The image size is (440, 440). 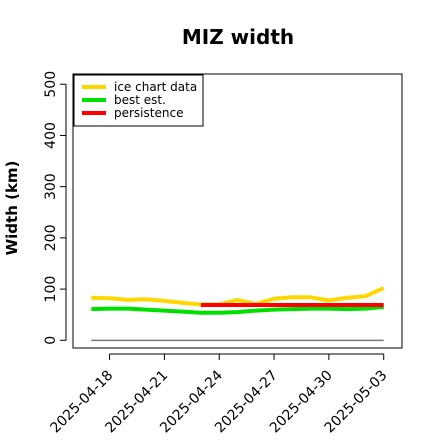 What do you see at coordinates (12, 208) in the screenshot?
I see `y-axis-label: Width (km)` at bounding box center [12, 208].